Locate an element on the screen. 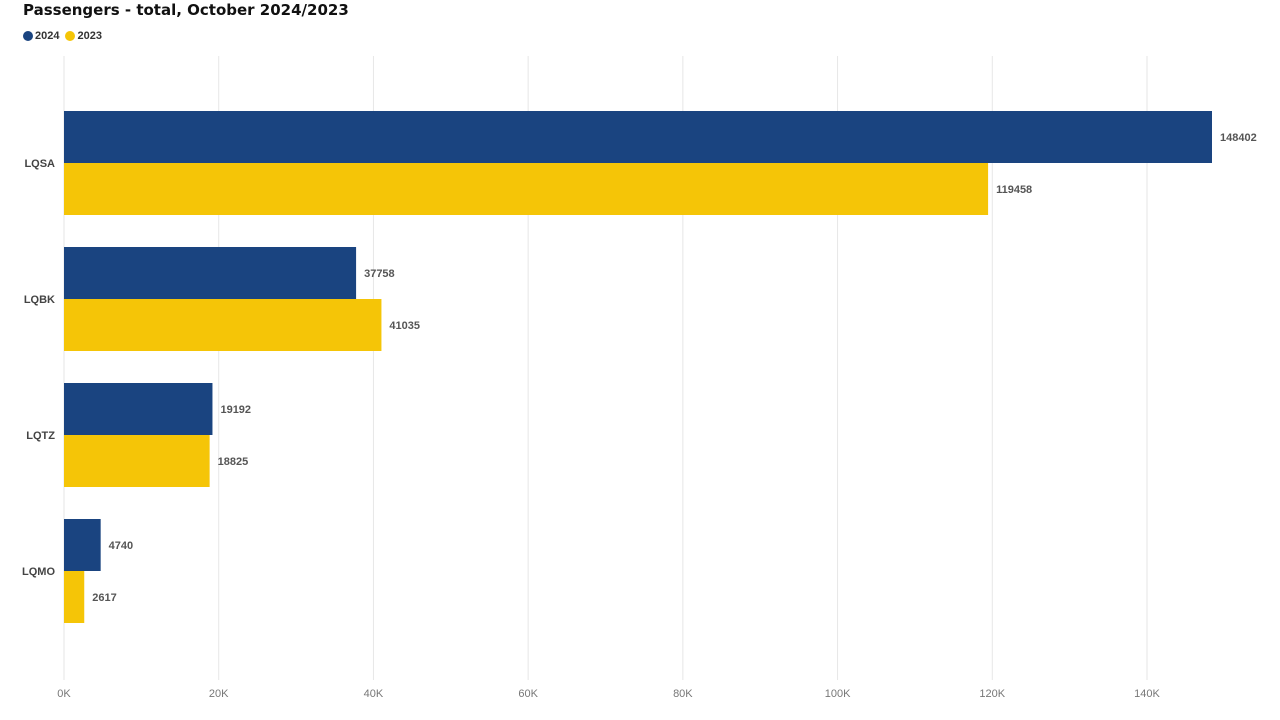 This screenshot has width=1280, height=720. legend-label-2023: 2023 is located at coordinates (89, 36).